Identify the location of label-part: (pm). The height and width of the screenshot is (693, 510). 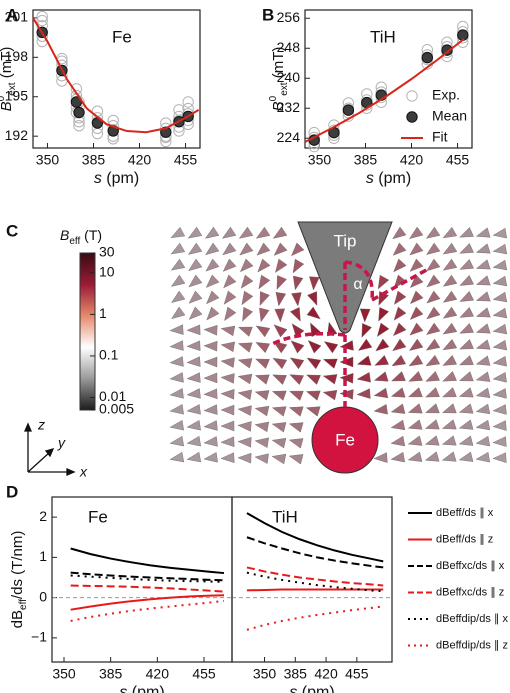
(145, 688).